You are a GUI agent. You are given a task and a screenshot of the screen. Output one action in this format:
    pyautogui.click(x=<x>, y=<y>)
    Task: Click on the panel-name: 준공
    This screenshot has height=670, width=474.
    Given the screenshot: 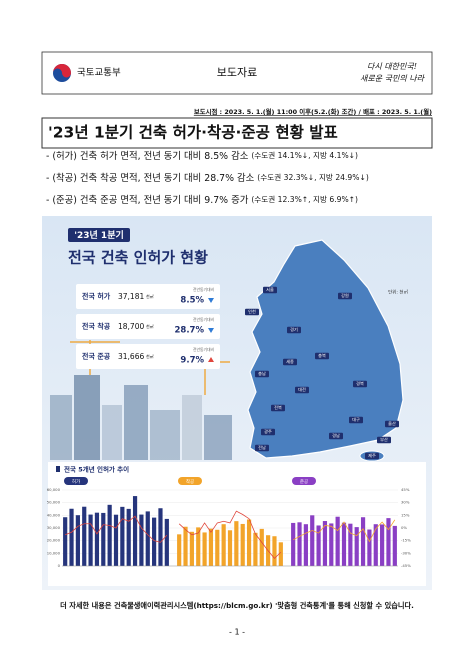 What is the action you would take?
    pyautogui.click(x=304, y=482)
    